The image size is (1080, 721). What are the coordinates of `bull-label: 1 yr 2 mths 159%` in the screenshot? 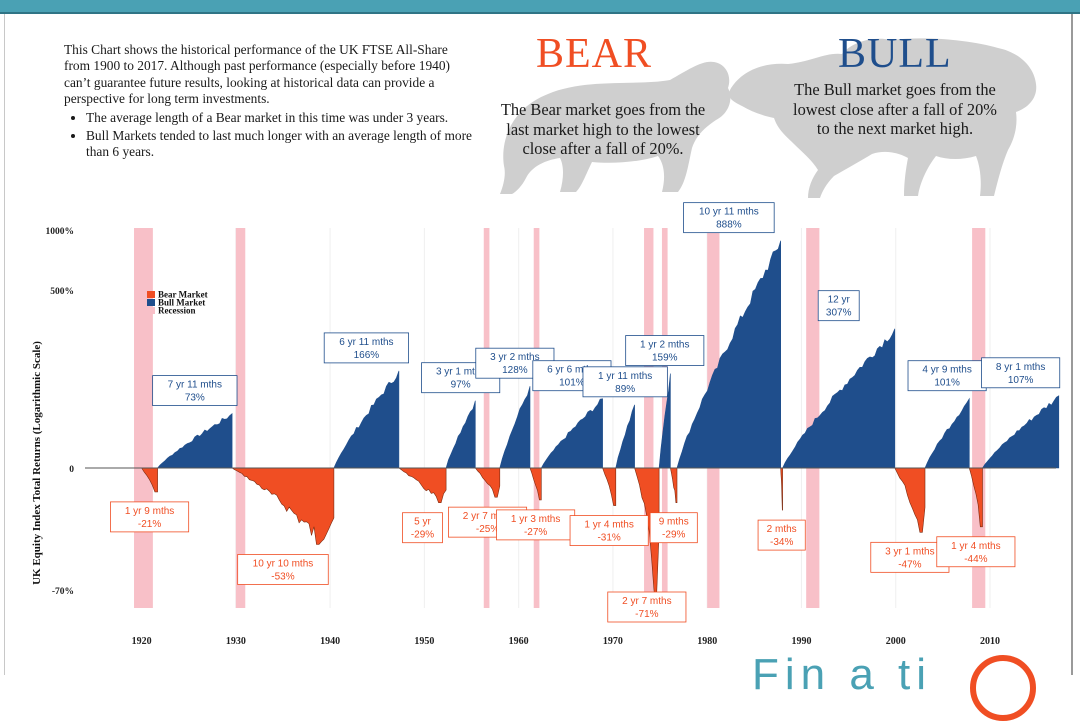 It's located at (665, 350).